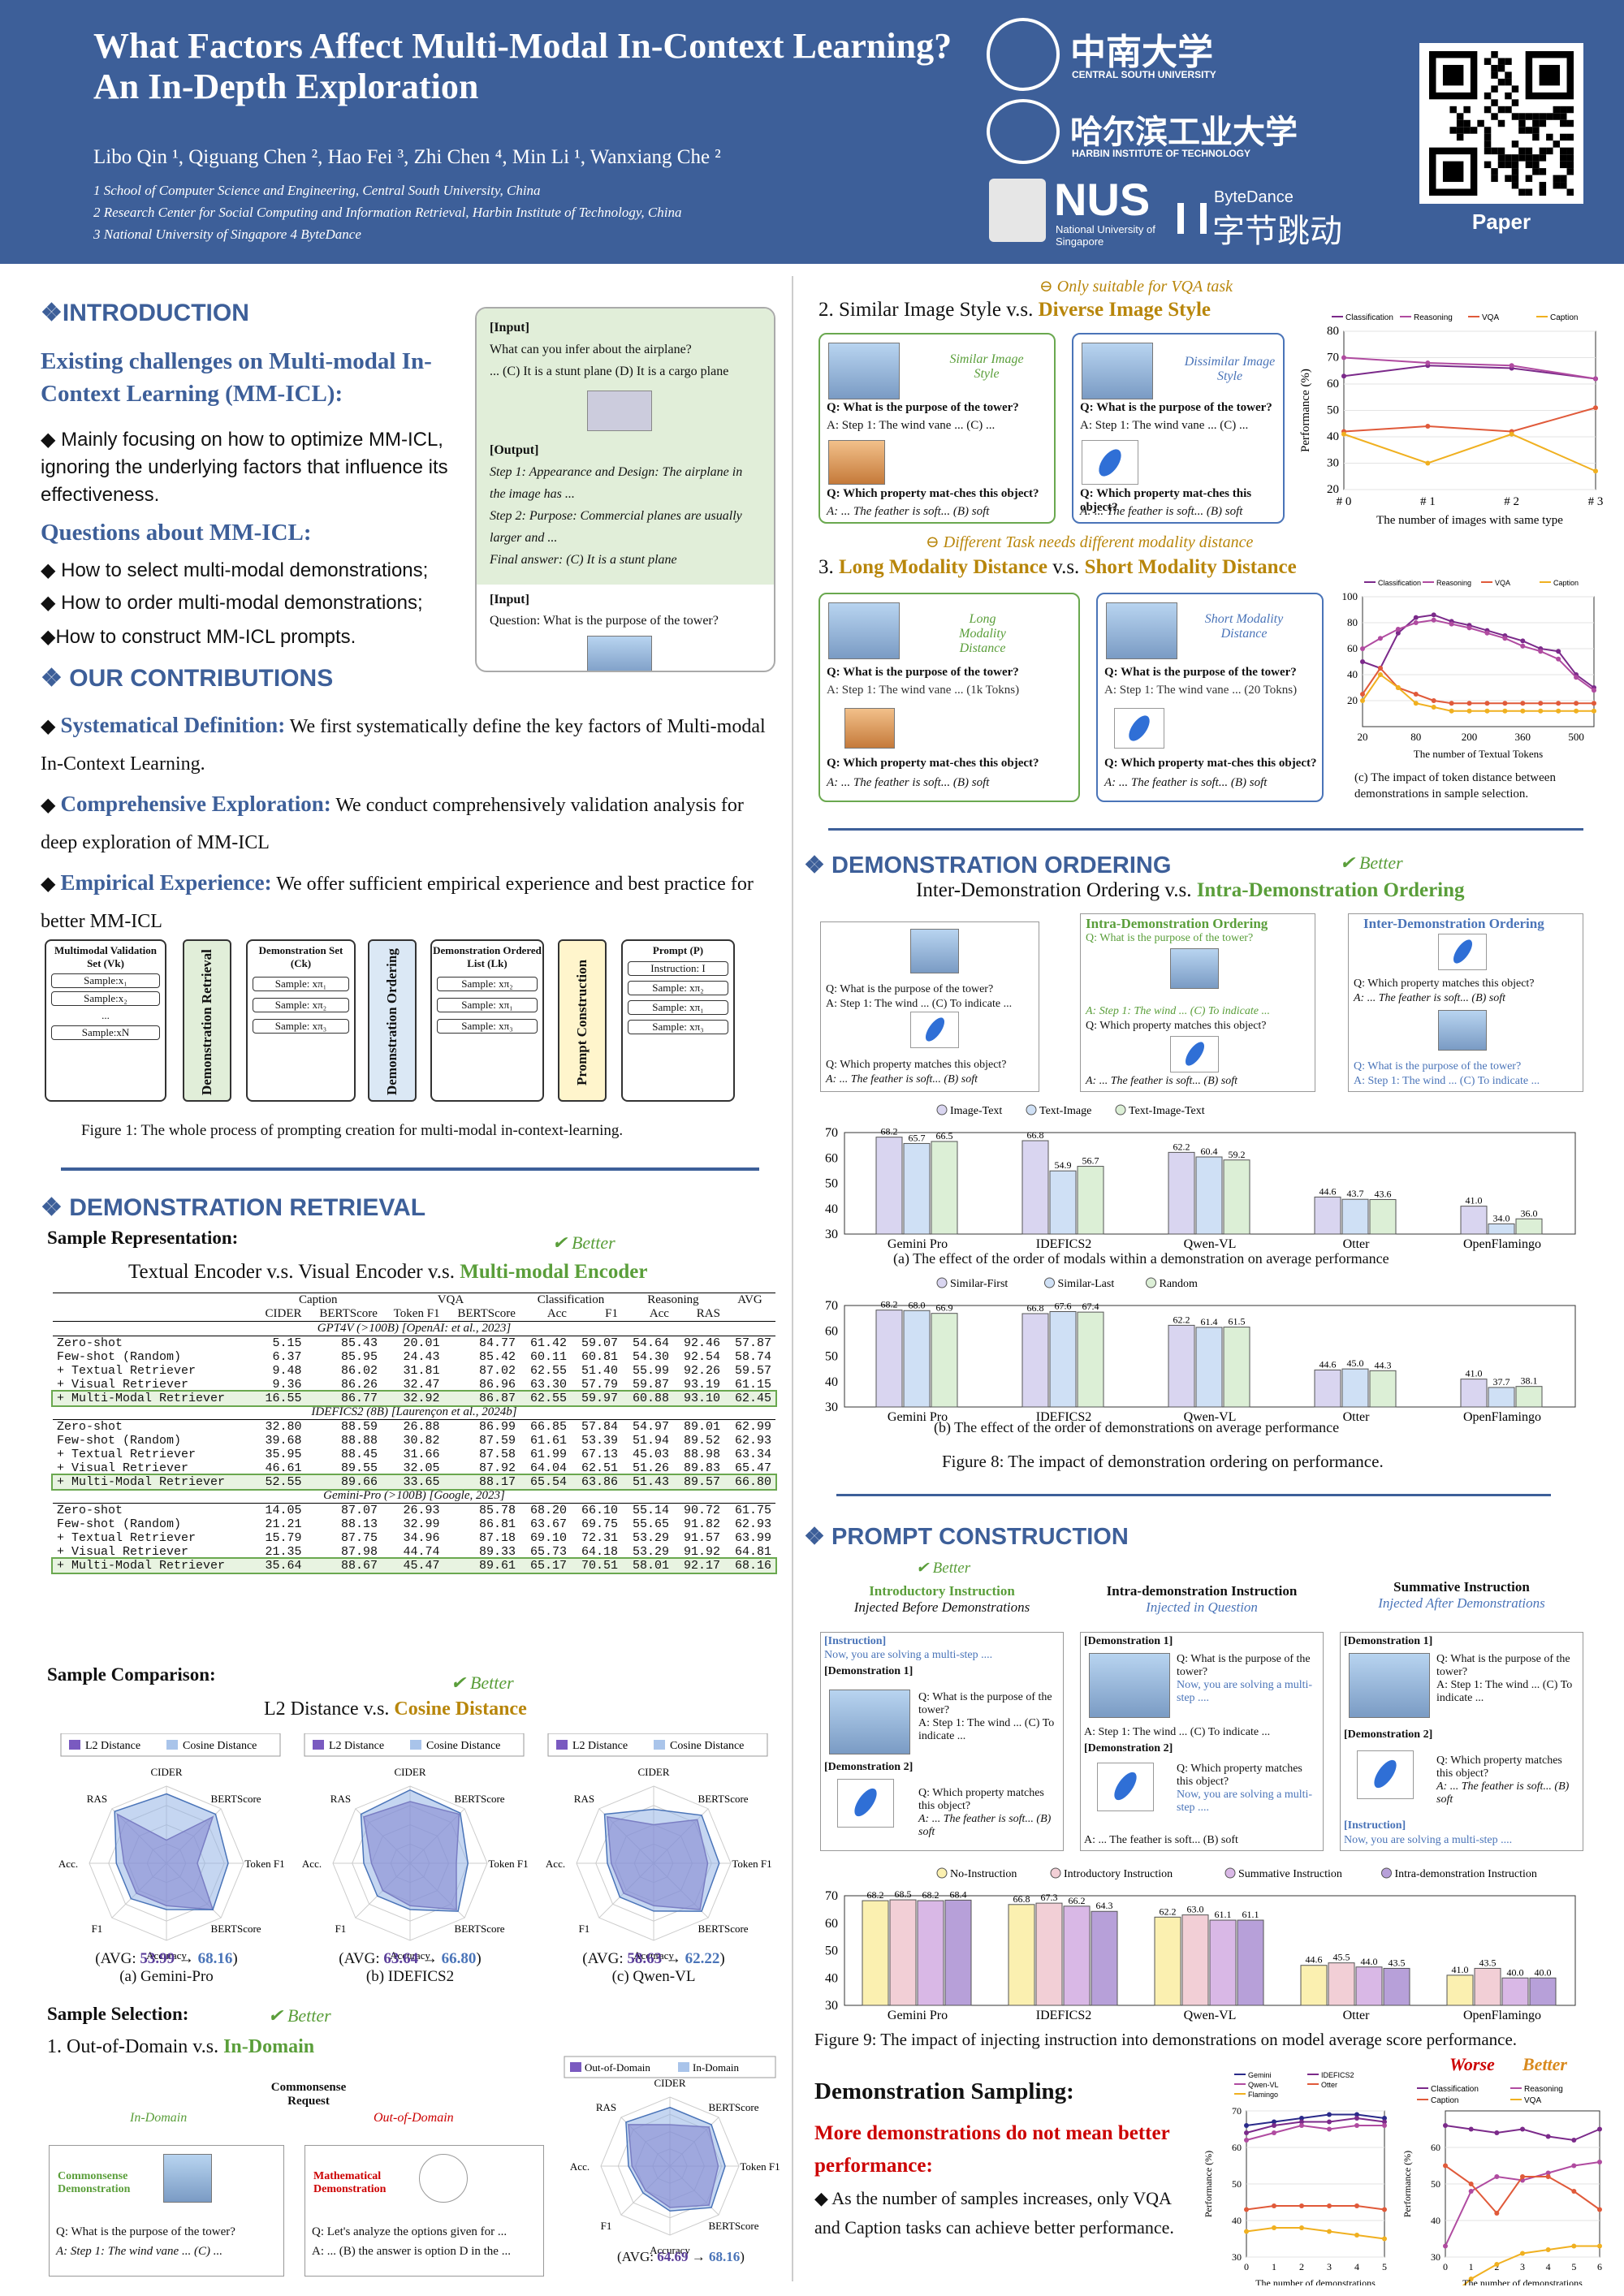 This screenshot has width=1624, height=2296. Describe the element at coordinates (1166, 501) in the screenshot. I see `style-question-2: Q: Which property mat-ches this object?` at that location.